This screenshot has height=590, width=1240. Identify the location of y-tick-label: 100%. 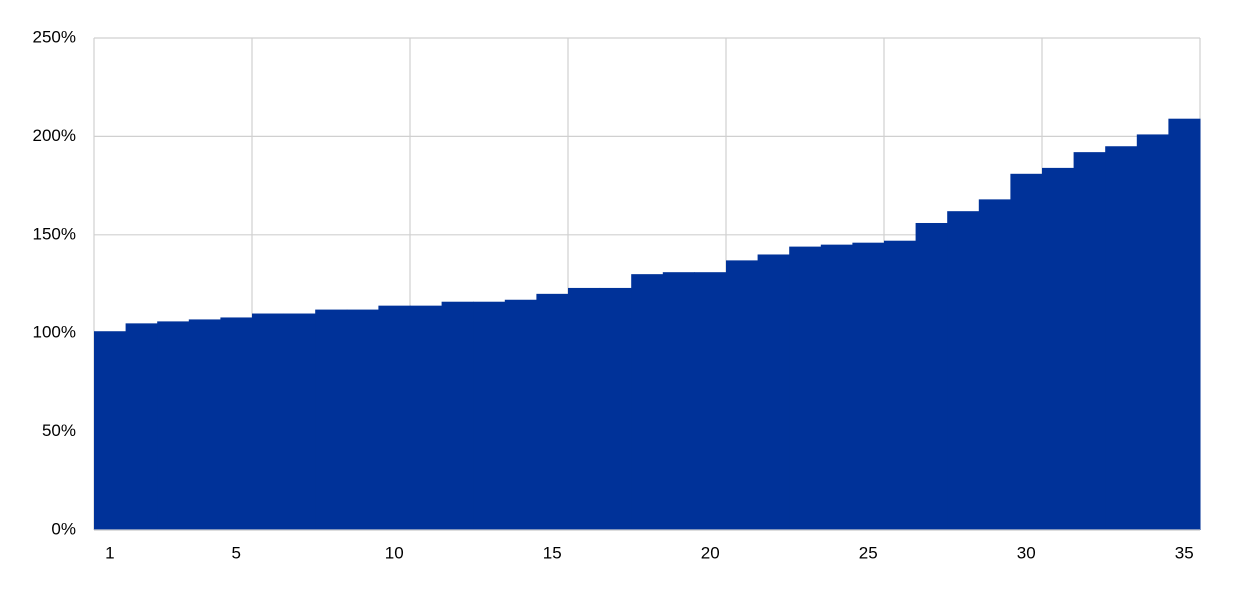
(54, 332).